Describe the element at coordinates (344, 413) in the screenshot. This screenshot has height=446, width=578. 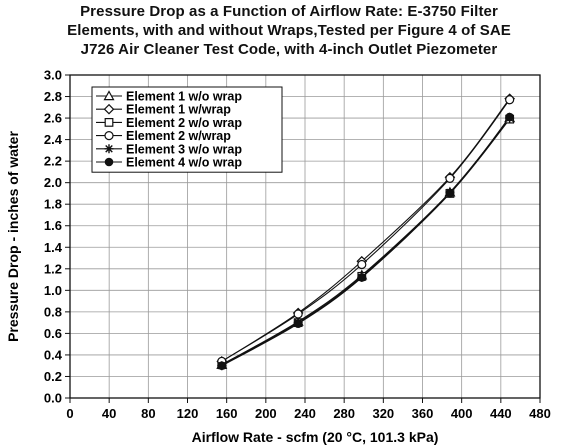
I see `x-tick-label: 280` at that location.